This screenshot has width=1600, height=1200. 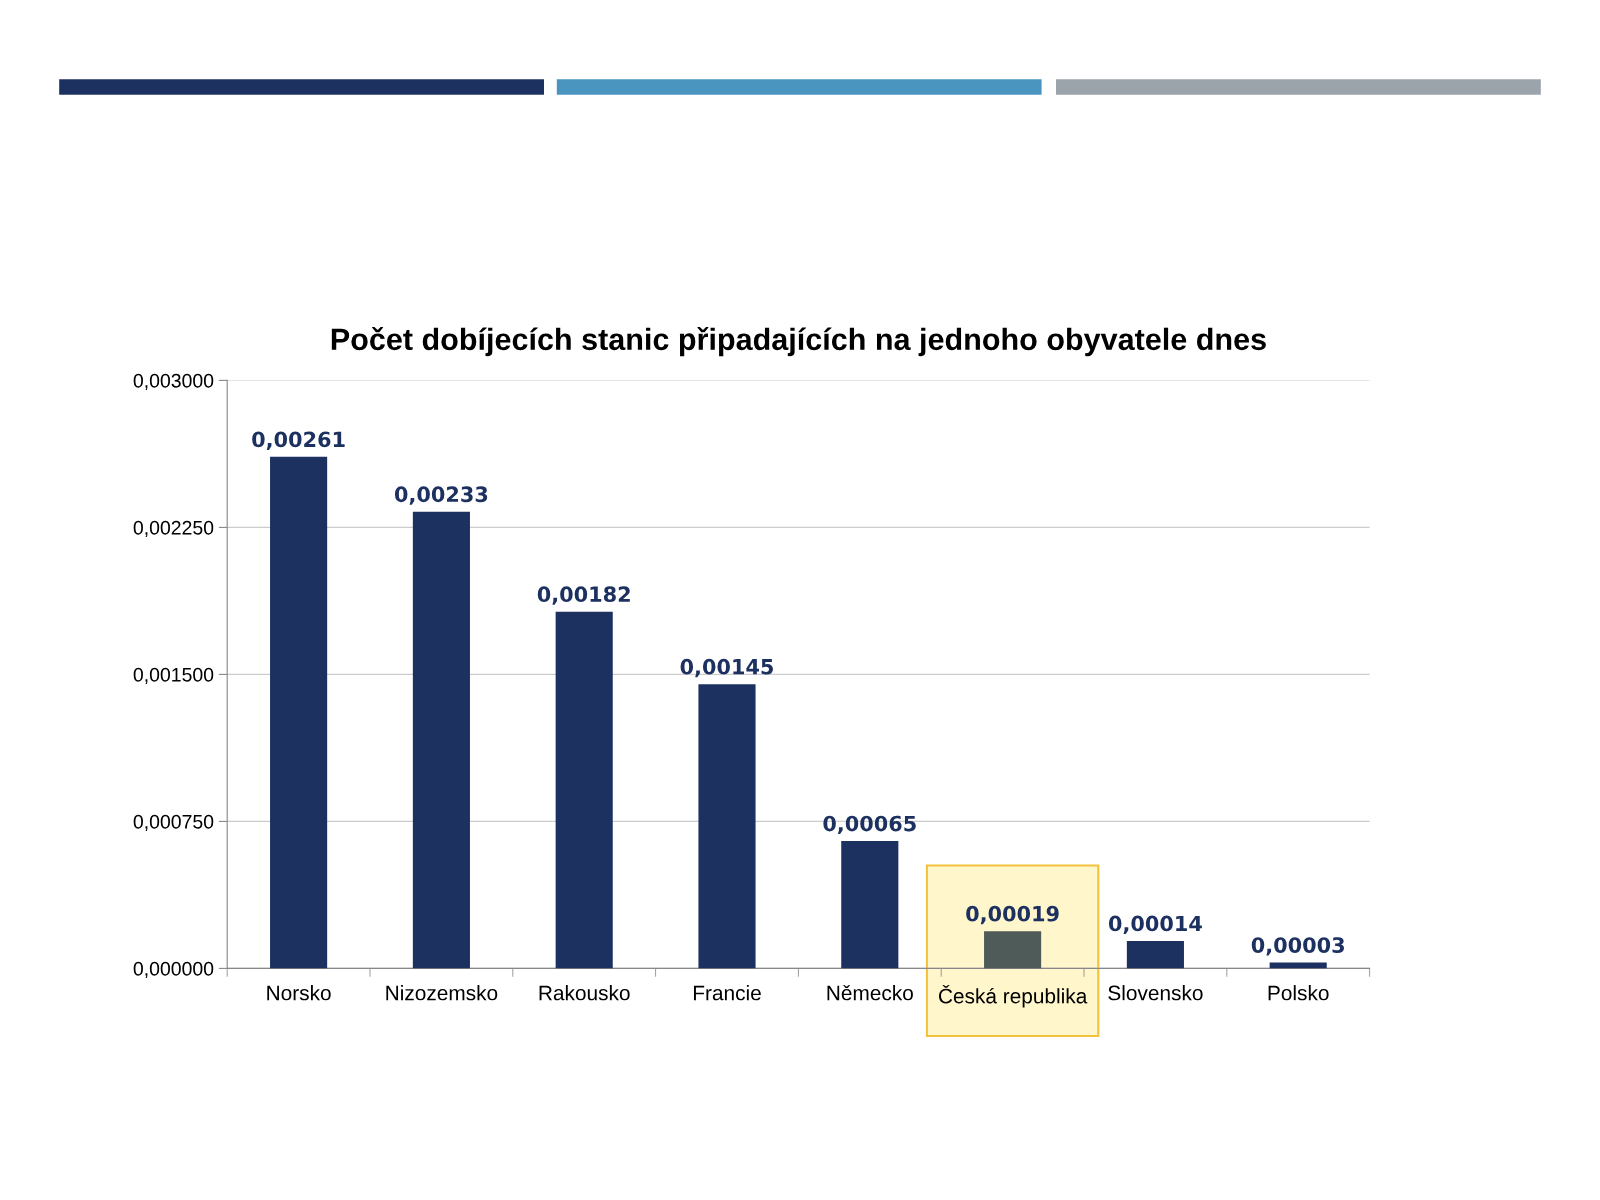 I want to click on chart-title: Počet dobíjecích stanic připadajících na jednoho obyvatele dnes, so click(x=798, y=342).